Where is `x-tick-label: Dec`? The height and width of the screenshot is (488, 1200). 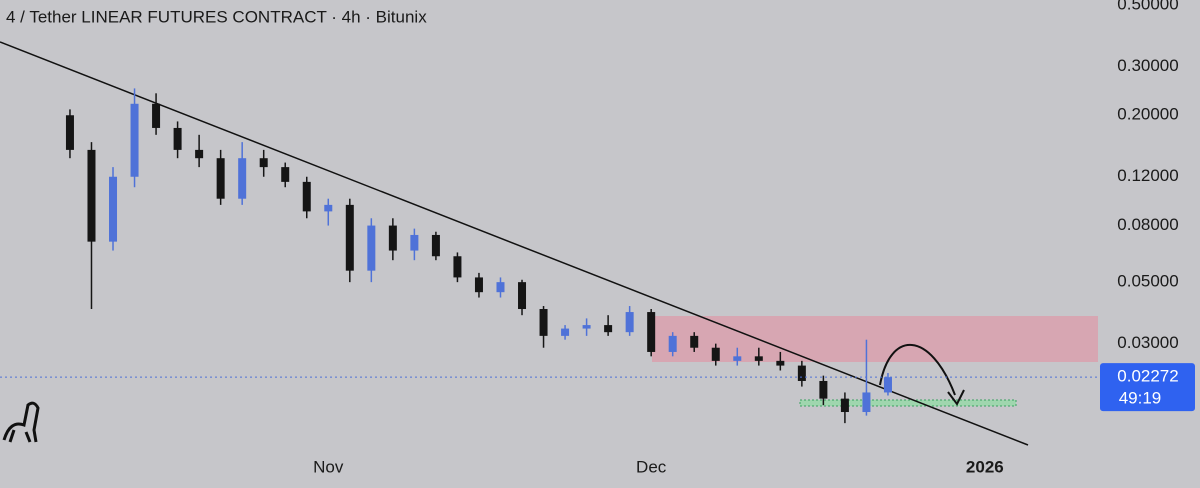 x-tick-label: Dec is located at coordinates (651, 466).